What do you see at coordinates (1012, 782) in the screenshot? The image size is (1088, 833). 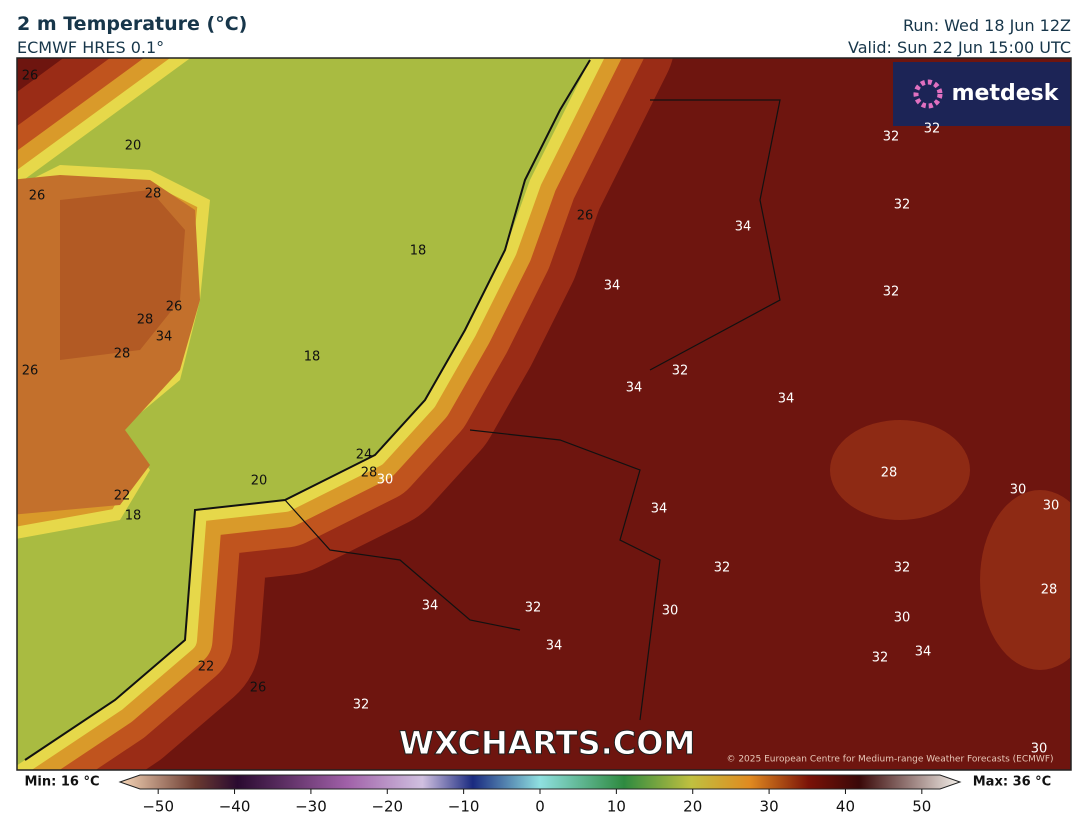 I see `max-label: Max: 36 °C` at bounding box center [1012, 782].